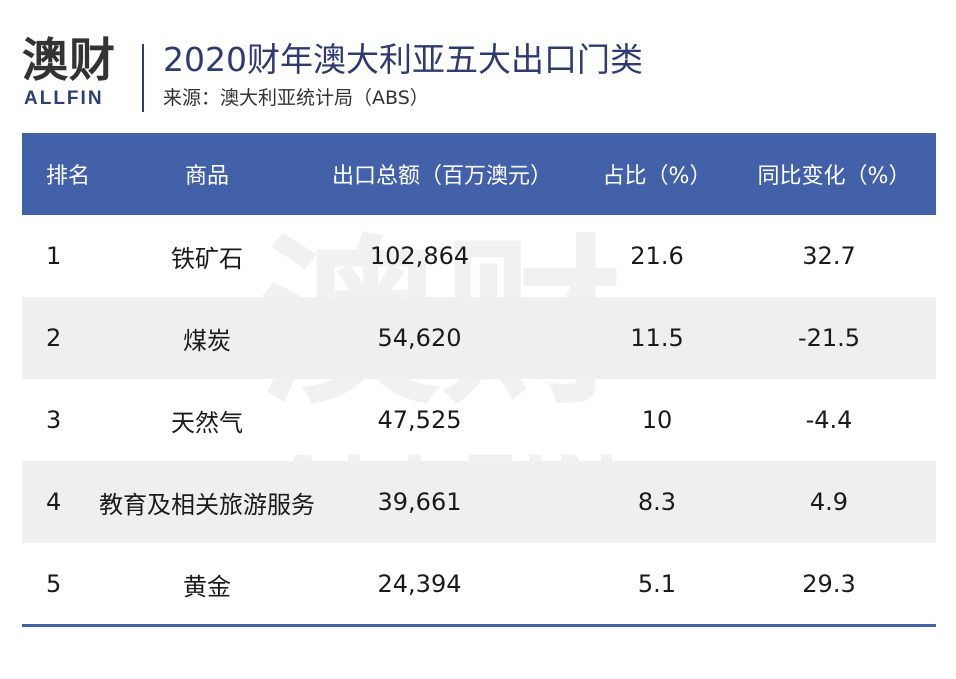 The width and height of the screenshot is (956, 679). I want to click on item-cell: 天然气, so click(207, 422).